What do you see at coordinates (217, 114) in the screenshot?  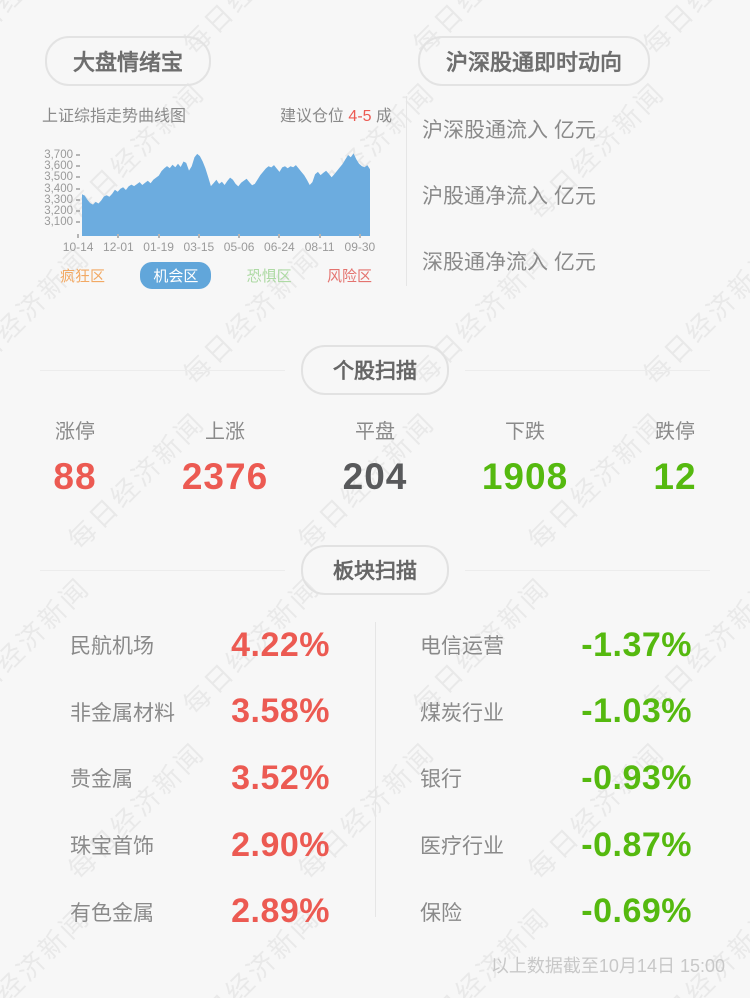 I see `chart-header: 上证综指走势曲线图 建议仓位 4-5 成` at bounding box center [217, 114].